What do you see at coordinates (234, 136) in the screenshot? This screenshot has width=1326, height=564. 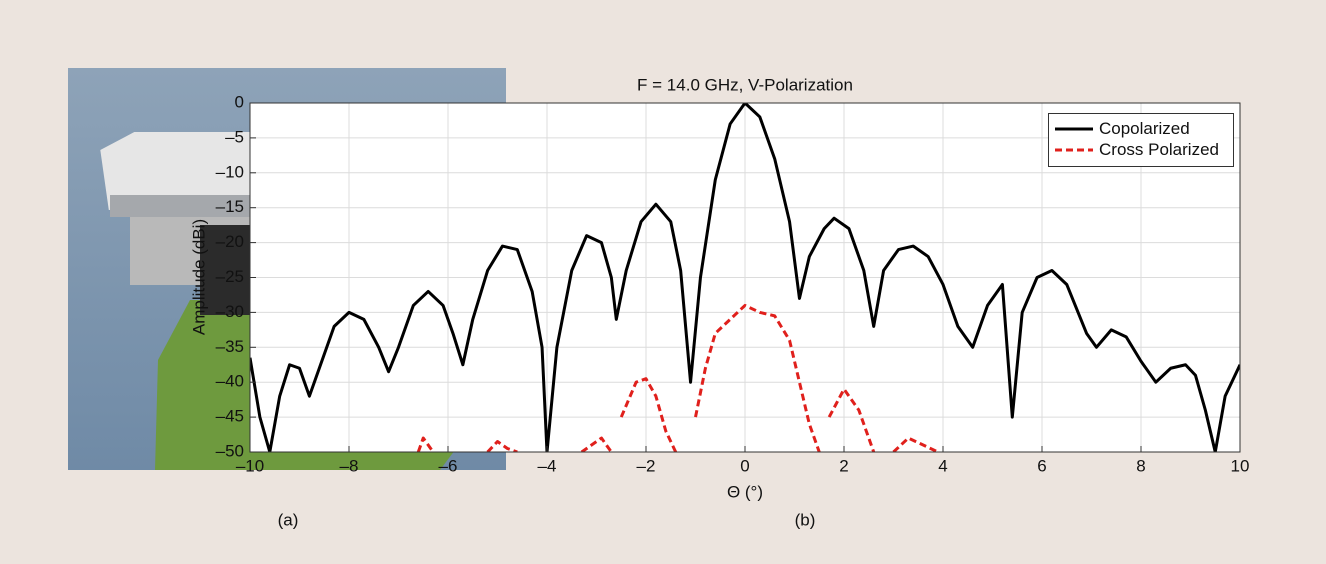 I see `y-tick-label: –5` at bounding box center [234, 136].